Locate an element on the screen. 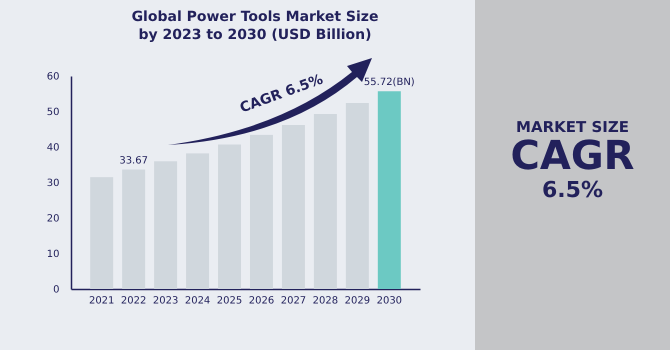 The height and width of the screenshot is (350, 670). y-tick-label: 30 is located at coordinates (53, 183).